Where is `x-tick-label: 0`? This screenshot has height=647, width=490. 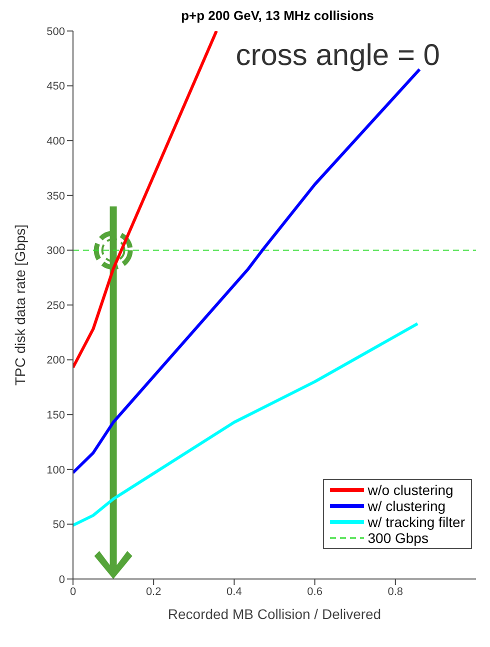 x-tick-label: 0 is located at coordinates (73, 592).